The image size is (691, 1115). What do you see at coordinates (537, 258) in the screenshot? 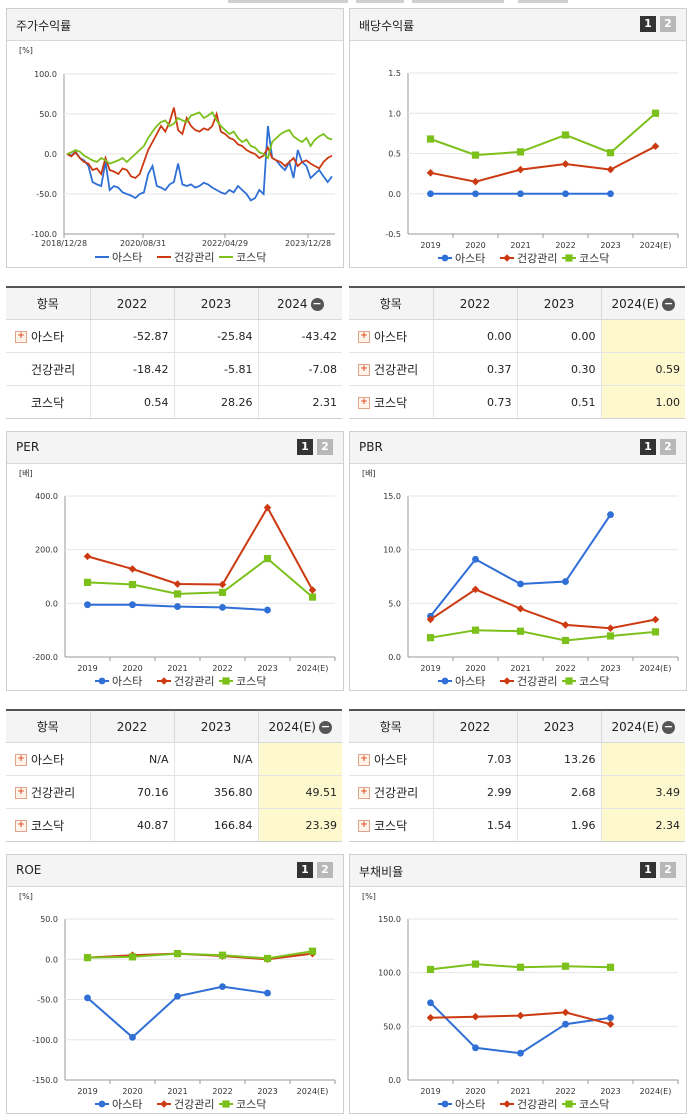
I see `legend-label: 건강관리` at bounding box center [537, 258].